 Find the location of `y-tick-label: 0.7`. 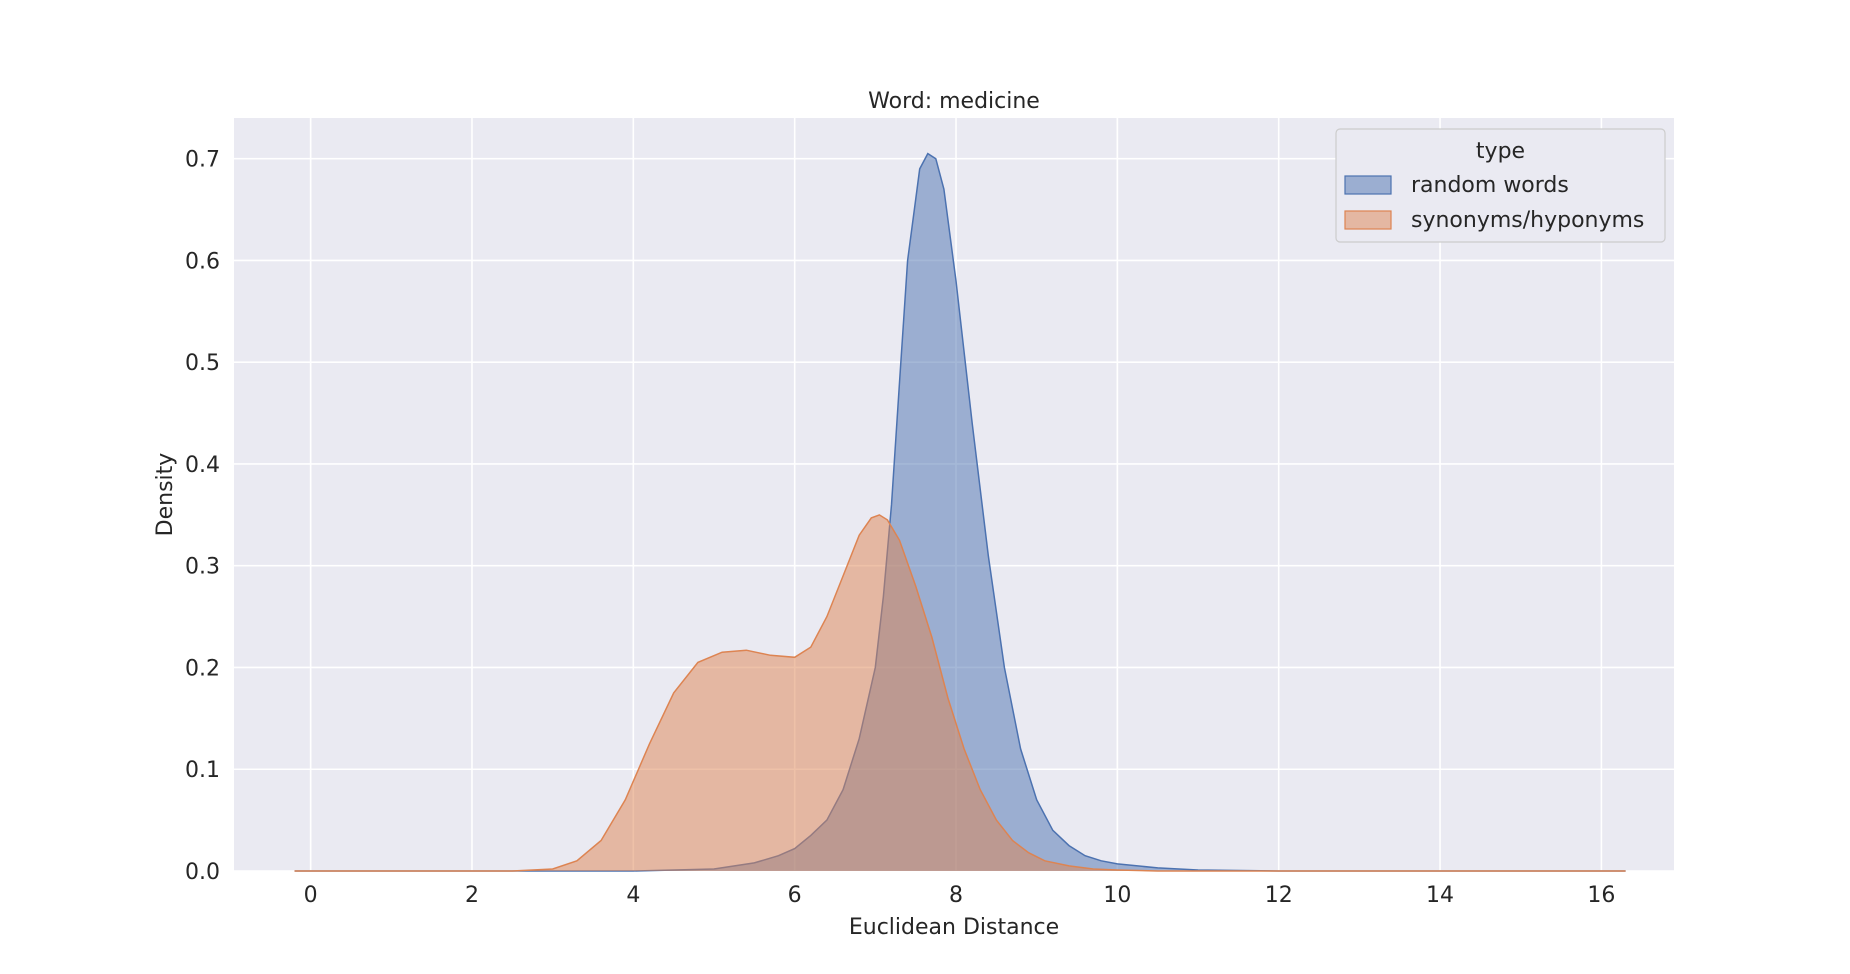

y-tick-label: 0.7 is located at coordinates (202, 160).